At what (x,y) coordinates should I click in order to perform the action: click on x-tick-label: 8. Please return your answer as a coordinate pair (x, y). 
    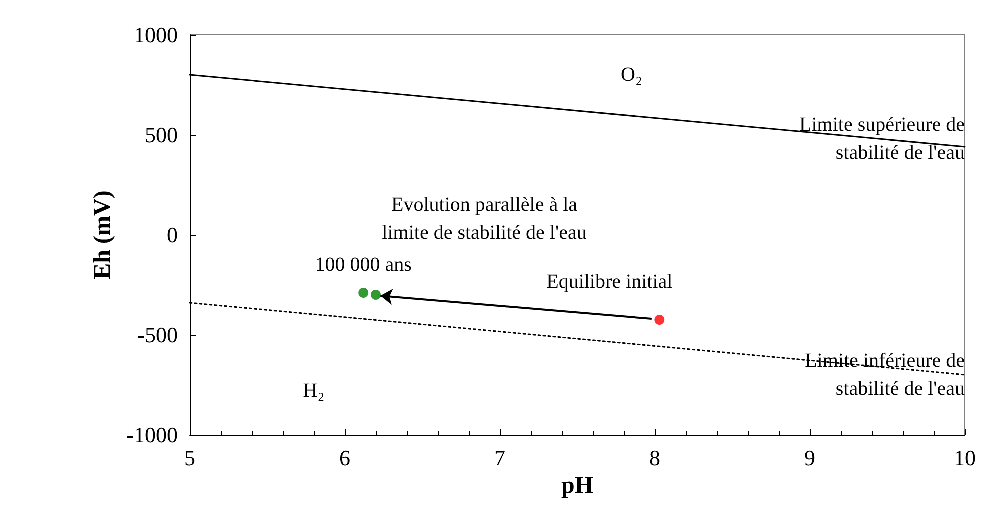
    Looking at the image, I should click on (655, 458).